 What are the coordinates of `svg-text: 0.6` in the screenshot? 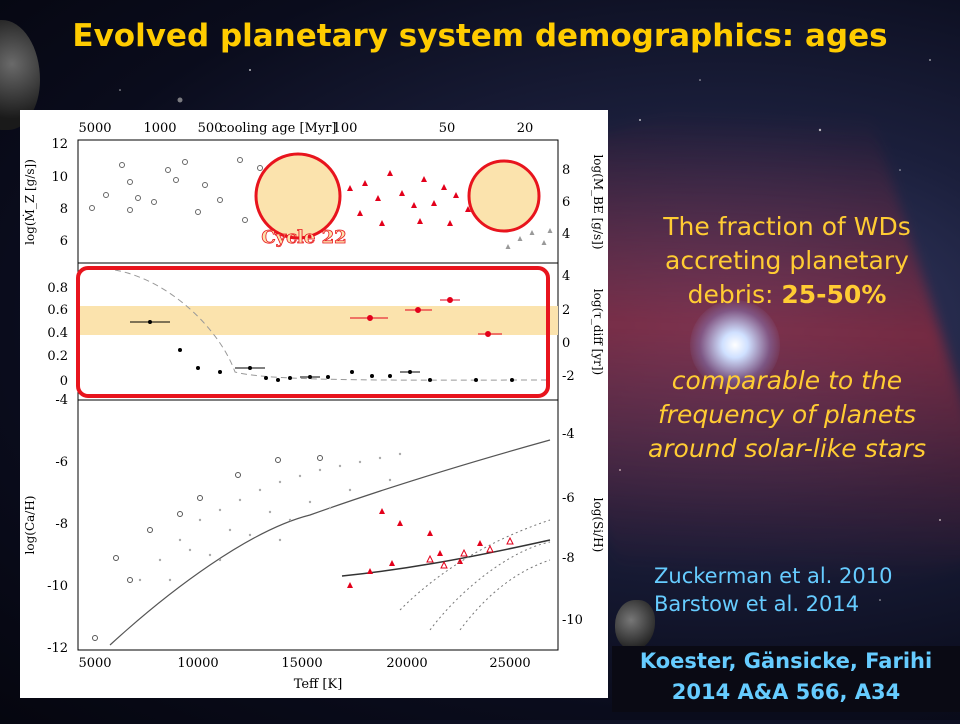 It's located at (57, 310).